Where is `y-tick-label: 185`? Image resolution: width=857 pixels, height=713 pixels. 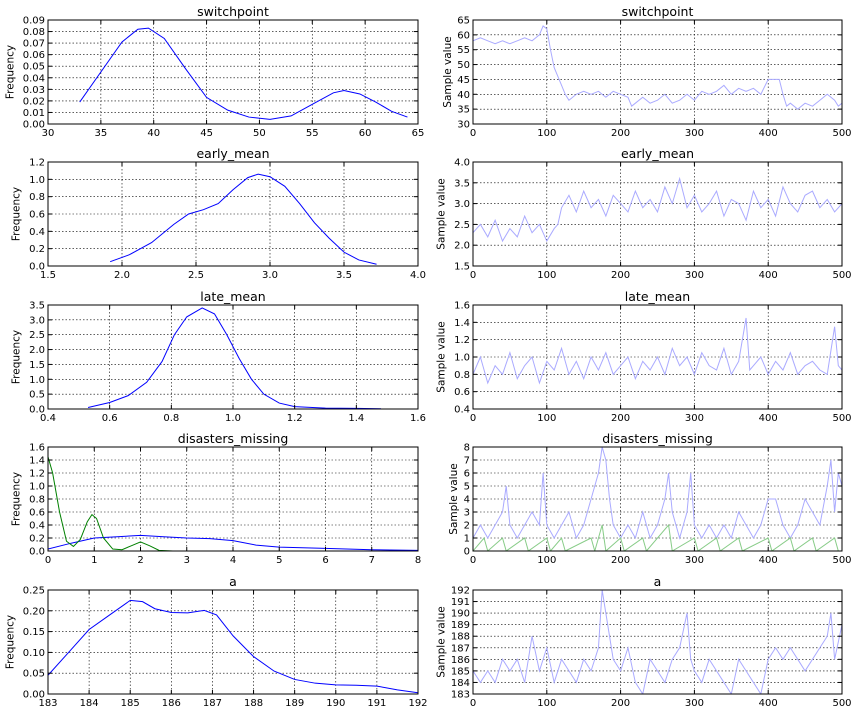
y-tick-label: 185 is located at coordinates (460, 671).